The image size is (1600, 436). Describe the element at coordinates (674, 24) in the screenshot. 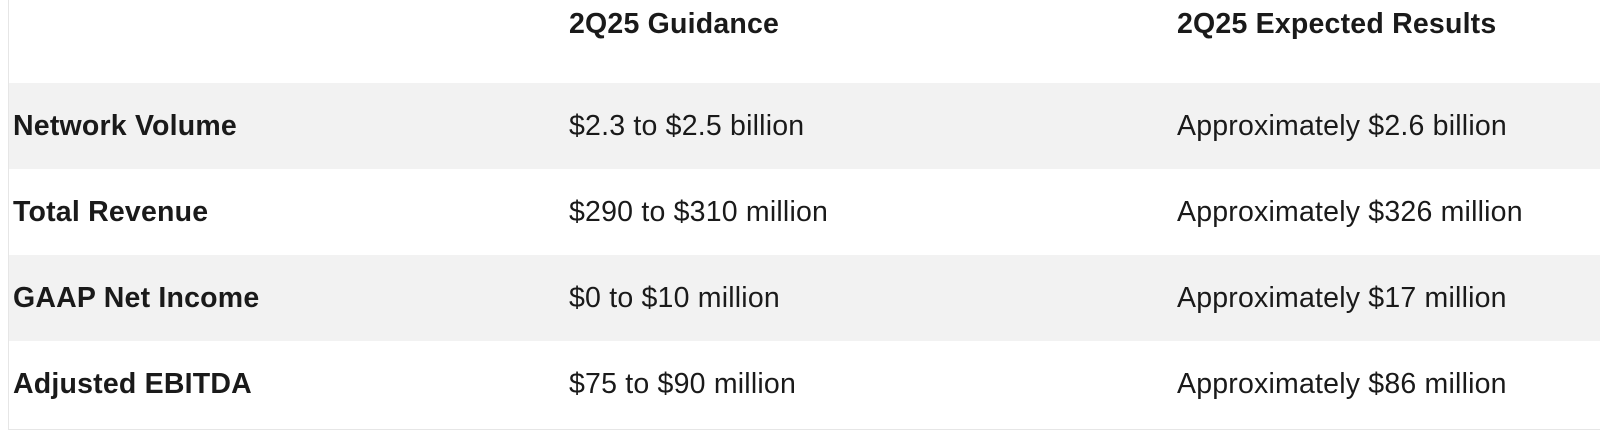

I see `header-guidance: 2Q25 Guidance` at that location.